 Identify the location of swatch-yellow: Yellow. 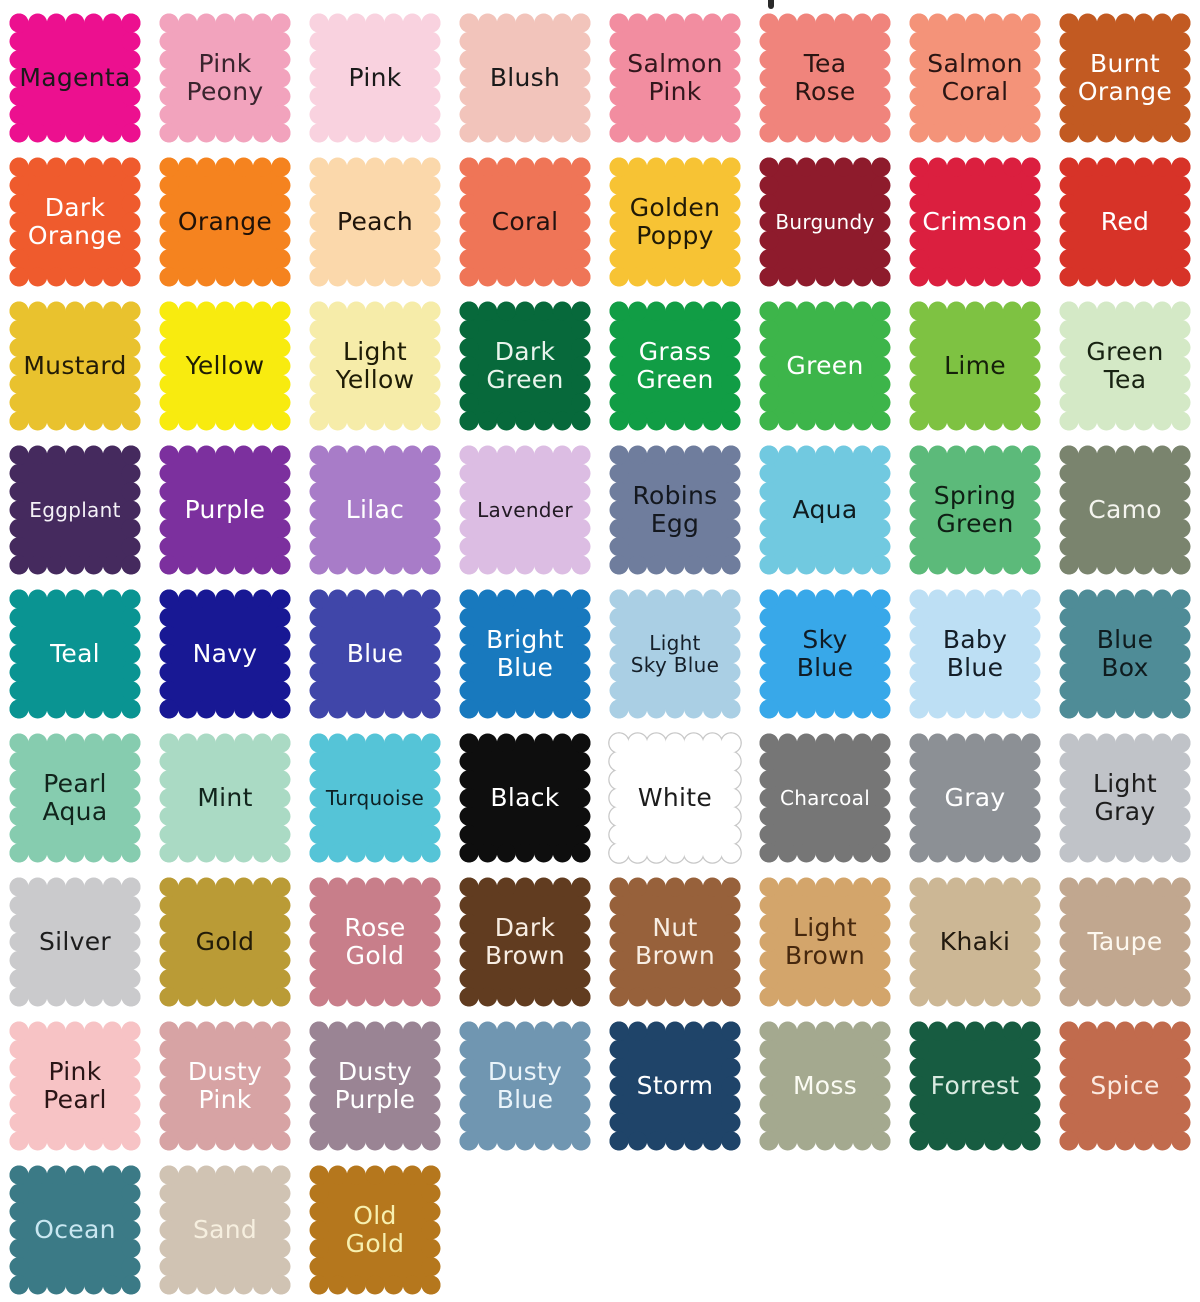
(225, 366).